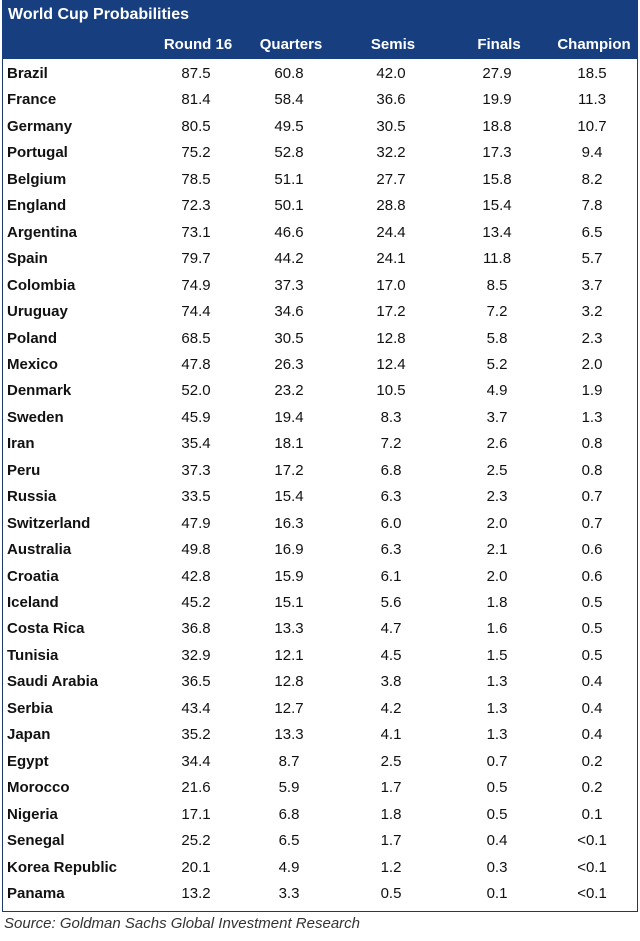 Image resolution: width=640 pixels, height=941 pixels. I want to click on cell-semis: 4.1, so click(391, 735).